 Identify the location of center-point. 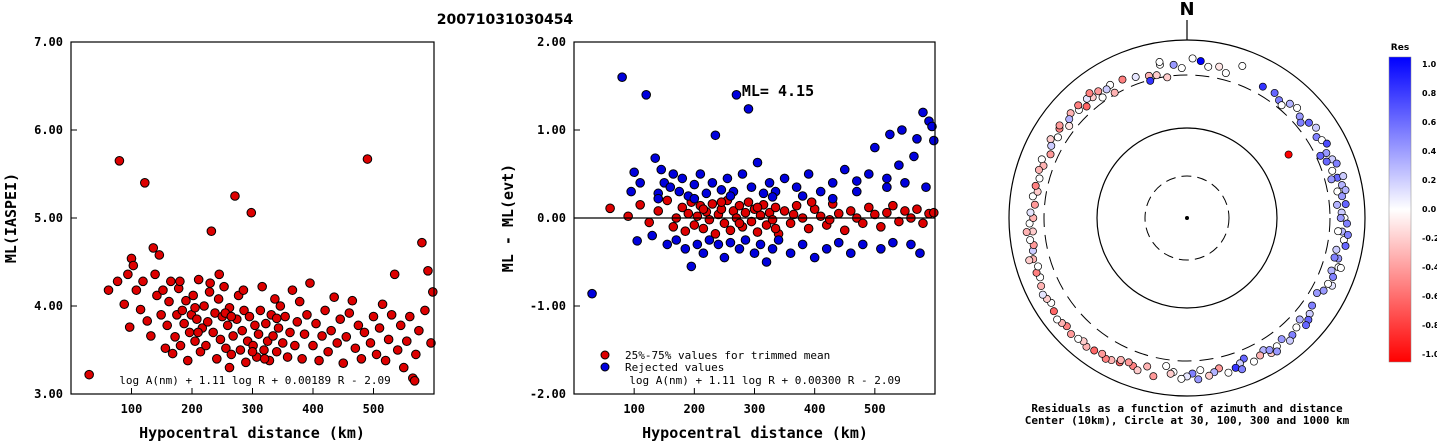
(1187, 218).